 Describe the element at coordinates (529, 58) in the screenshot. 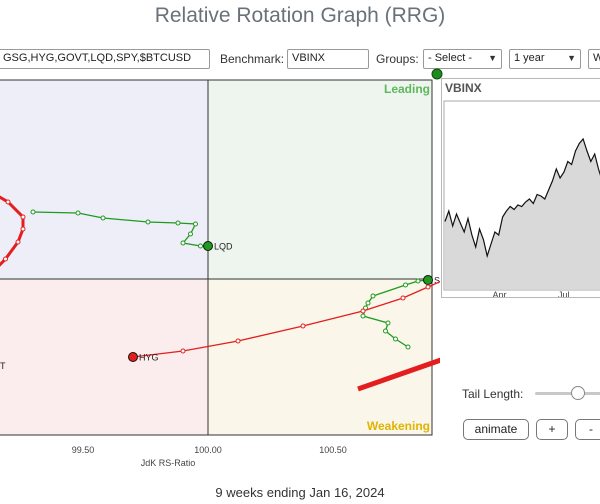

I see `period-select-value: 1 year` at that location.